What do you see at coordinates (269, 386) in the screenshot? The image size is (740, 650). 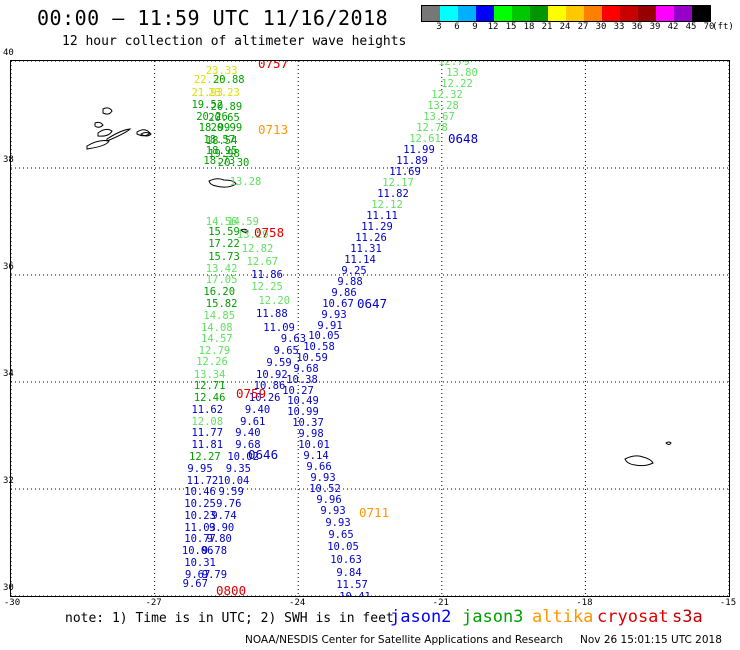 I see `wave-height-value: 10.86` at bounding box center [269, 386].